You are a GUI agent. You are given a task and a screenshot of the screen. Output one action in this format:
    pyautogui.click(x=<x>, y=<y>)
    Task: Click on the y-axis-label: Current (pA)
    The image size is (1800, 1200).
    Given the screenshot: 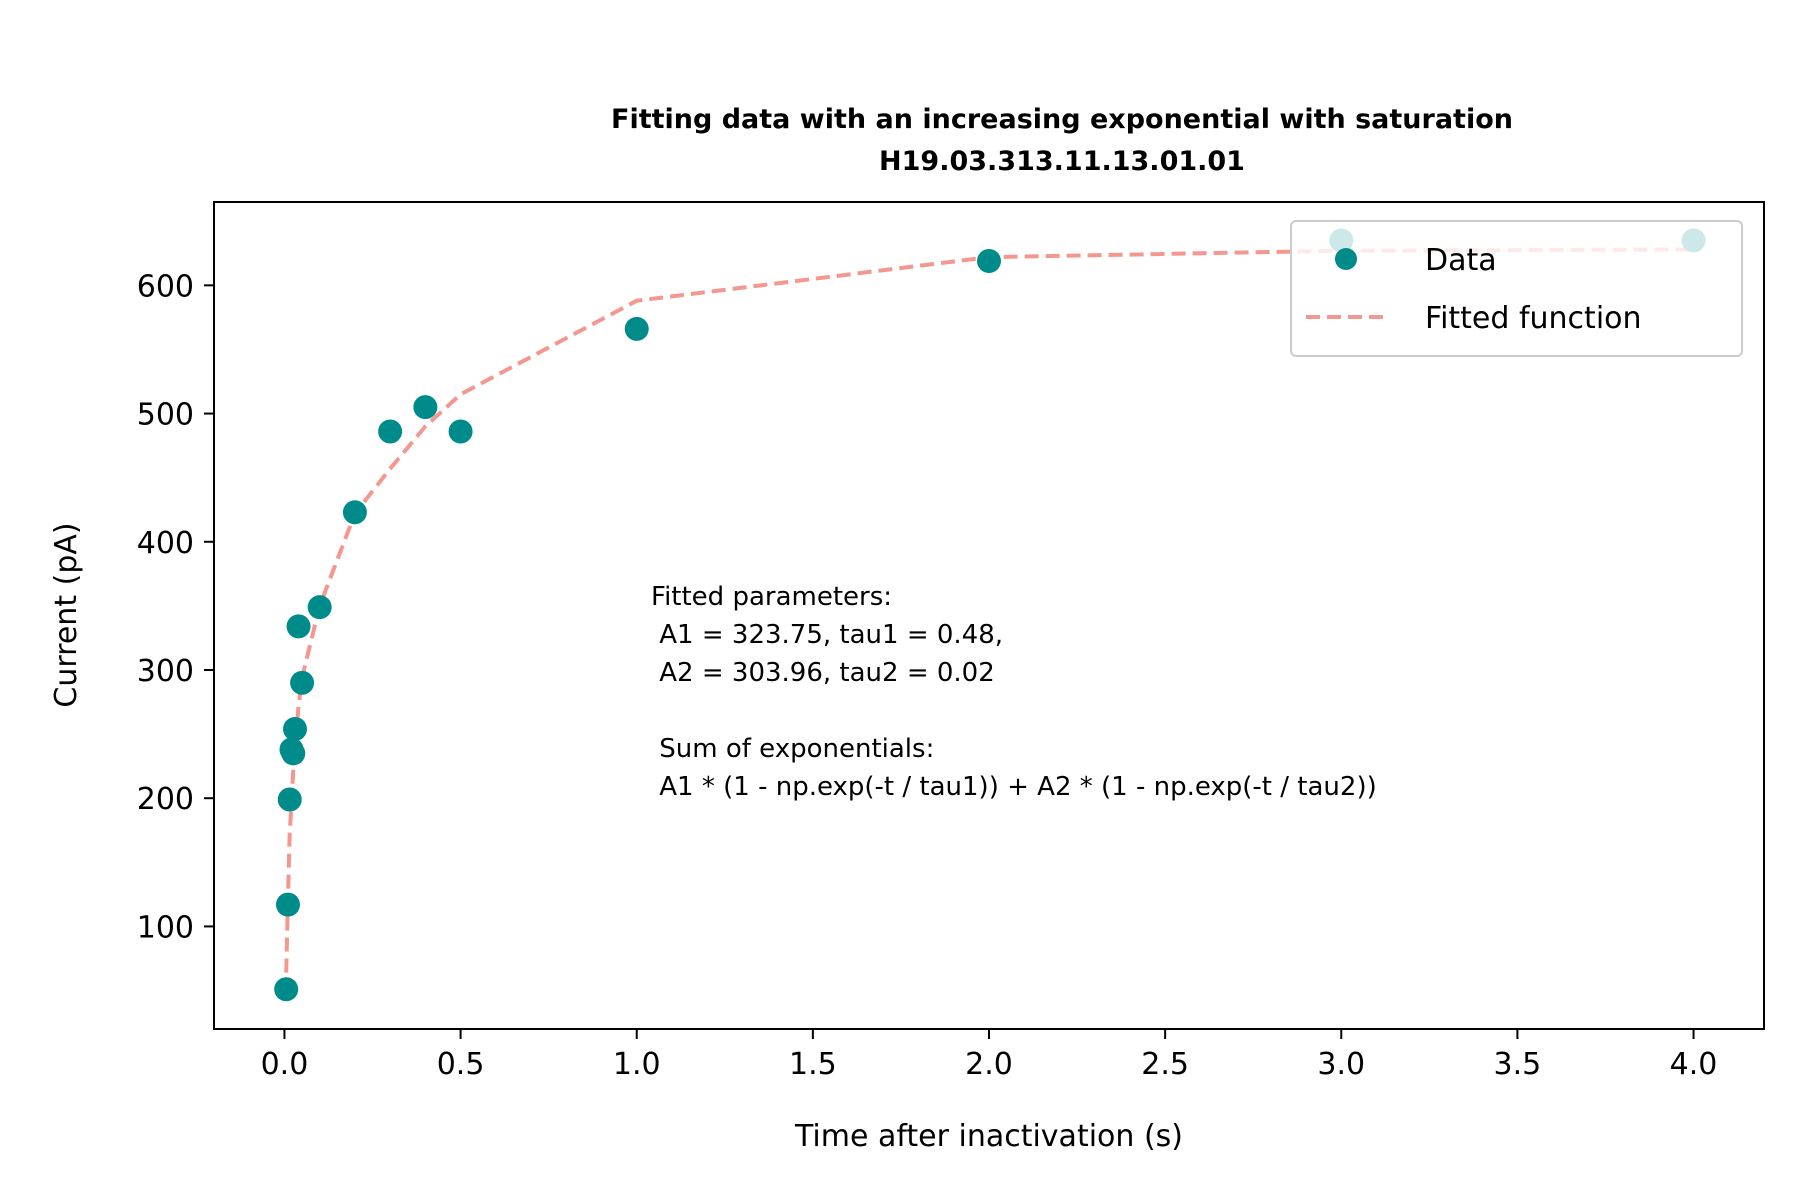 What is the action you would take?
    pyautogui.click(x=66, y=614)
    